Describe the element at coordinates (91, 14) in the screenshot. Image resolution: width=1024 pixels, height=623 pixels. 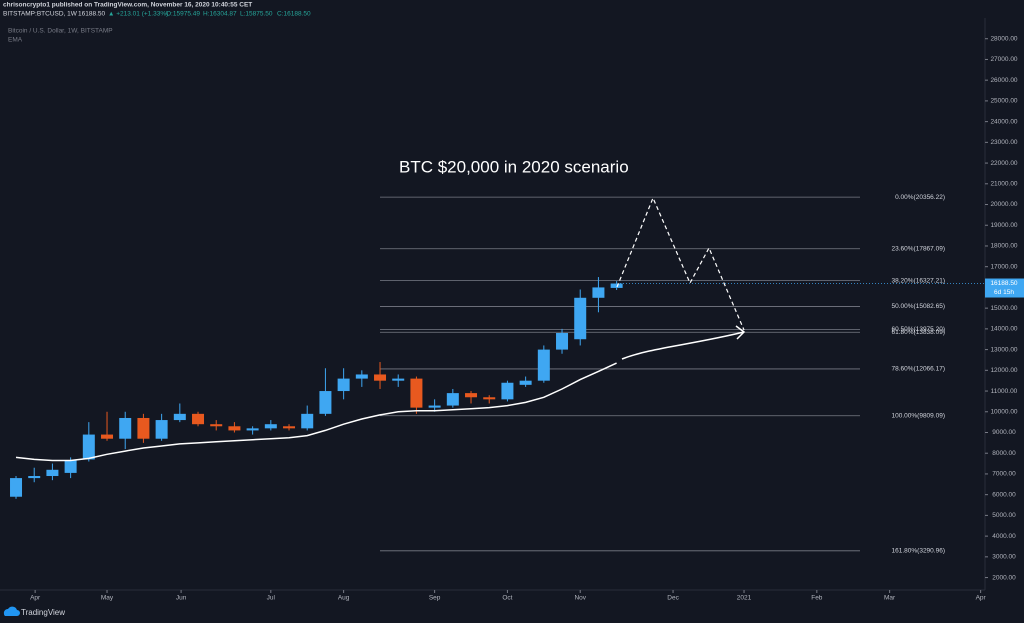
I see `price: 16188.50` at that location.